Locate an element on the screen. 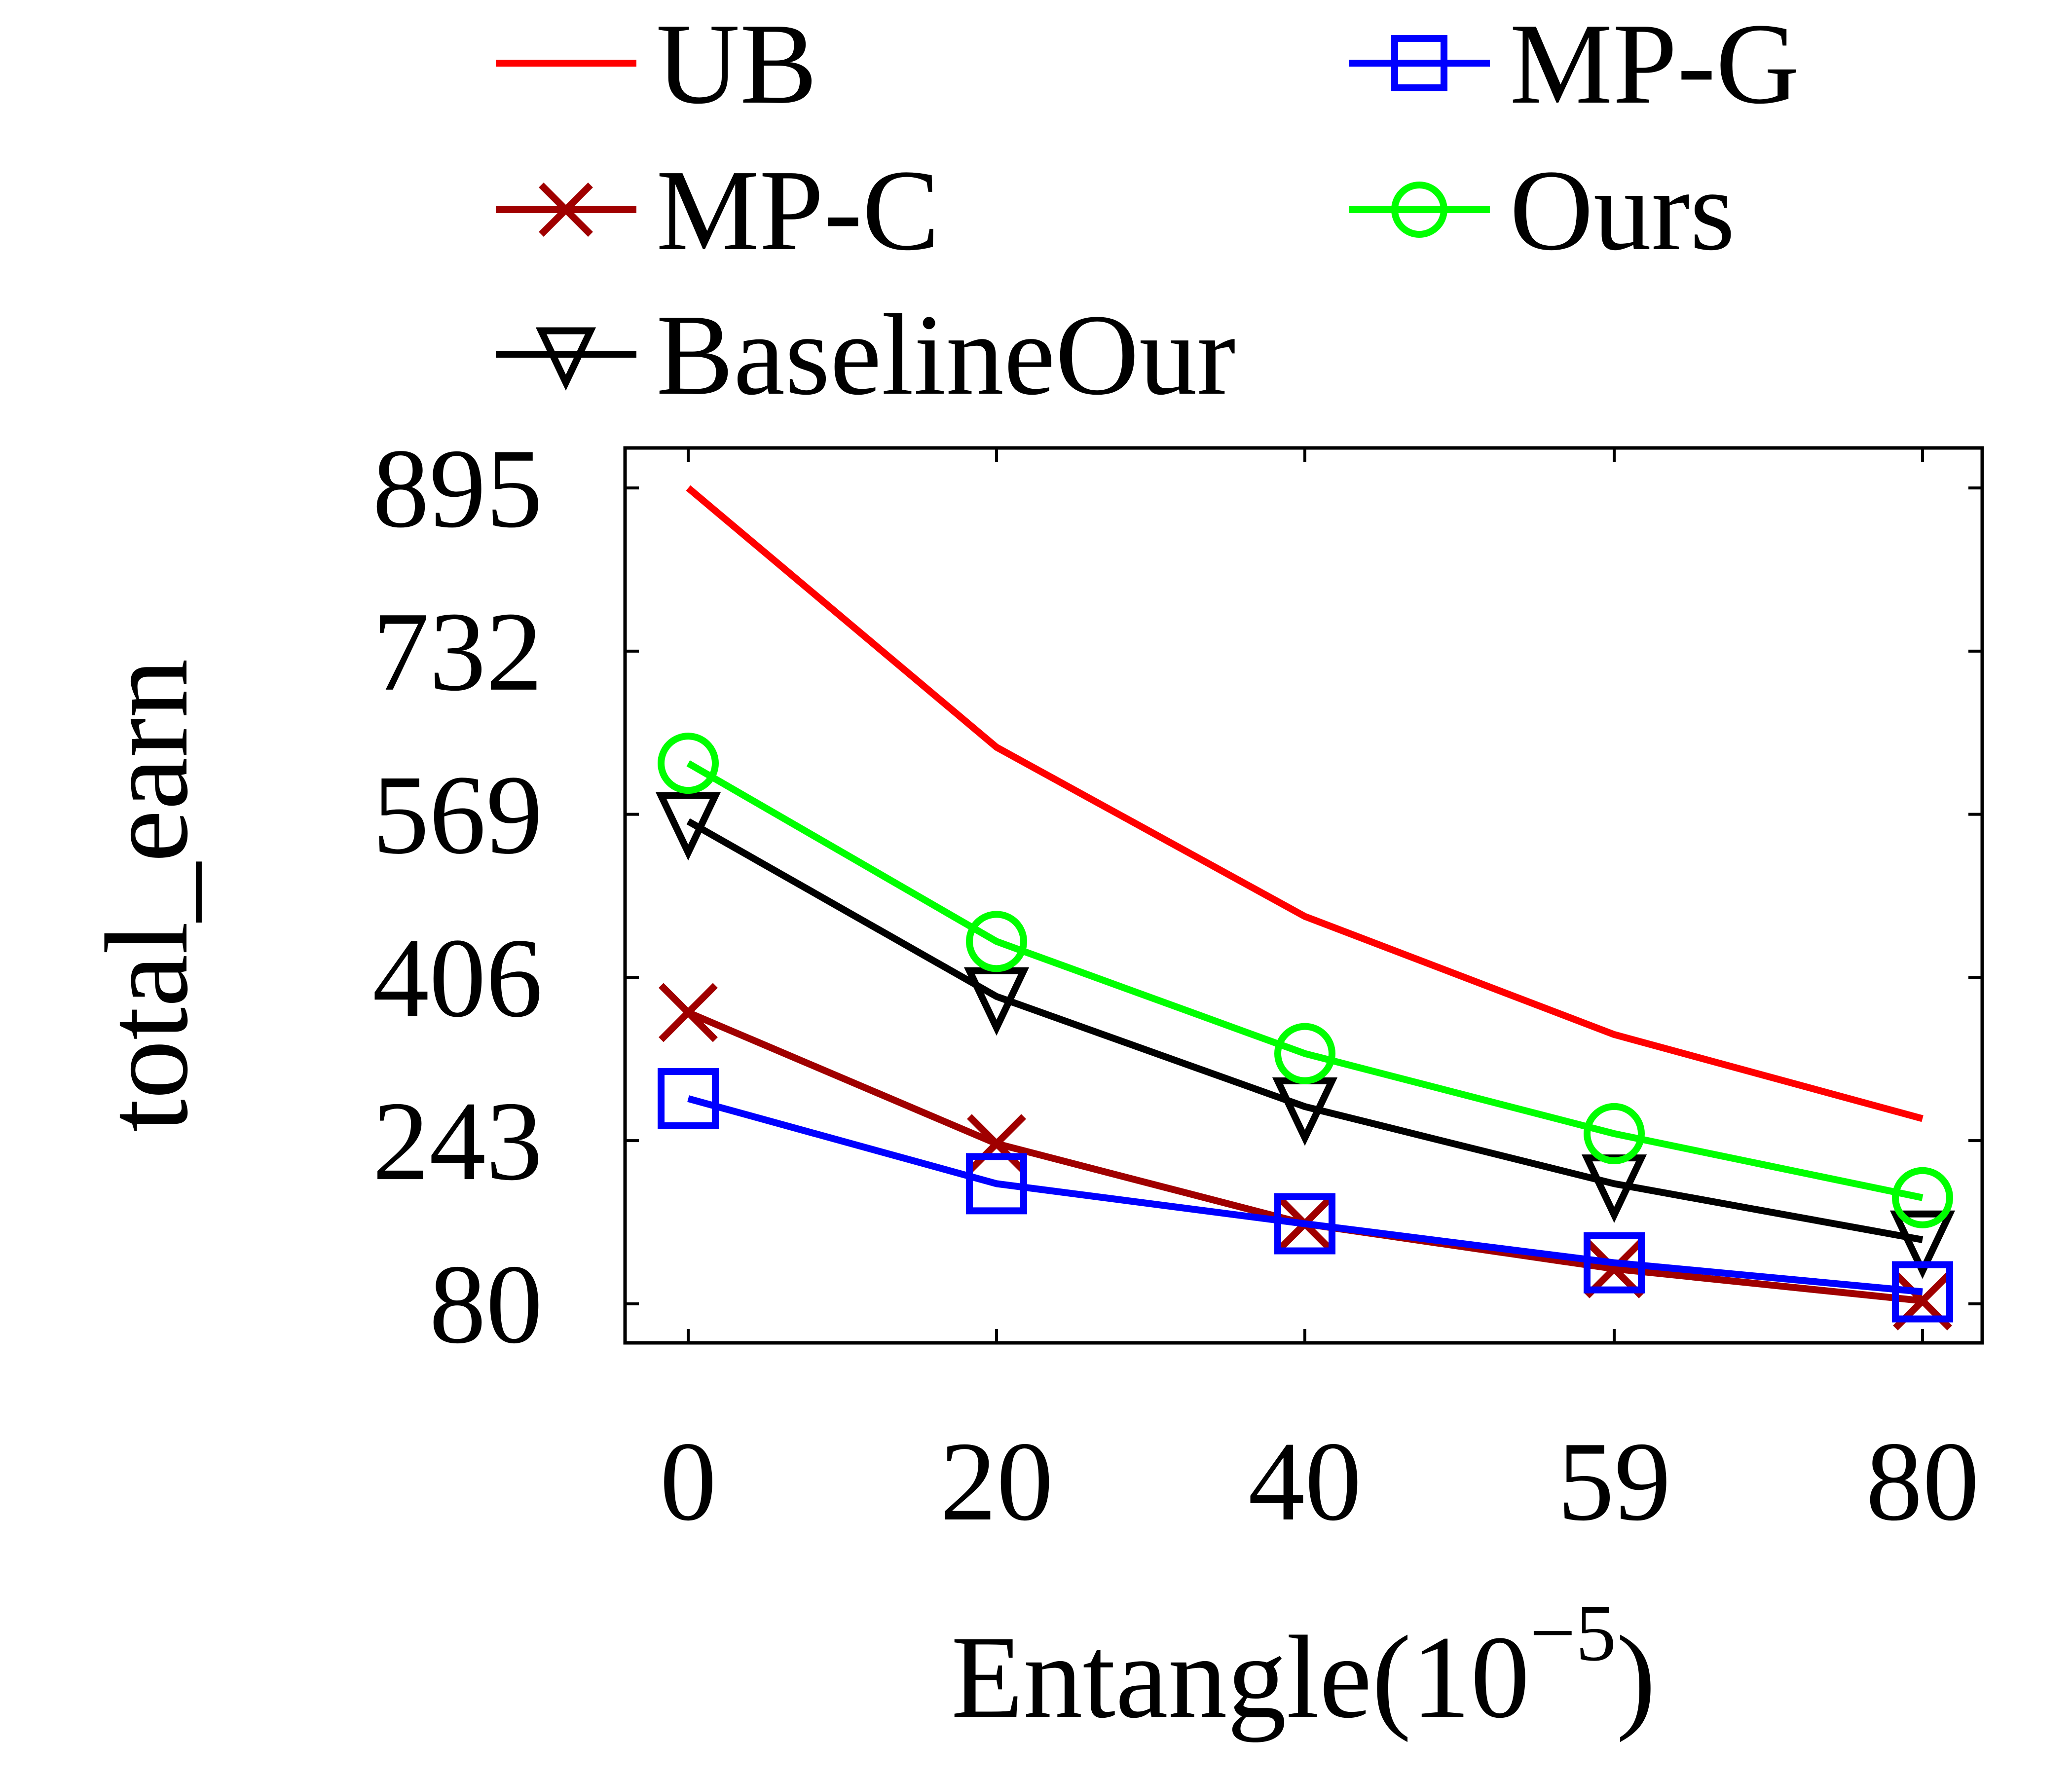 This screenshot has width=2072, height=1776. y-tick-label-0: 80 is located at coordinates (486, 1304).